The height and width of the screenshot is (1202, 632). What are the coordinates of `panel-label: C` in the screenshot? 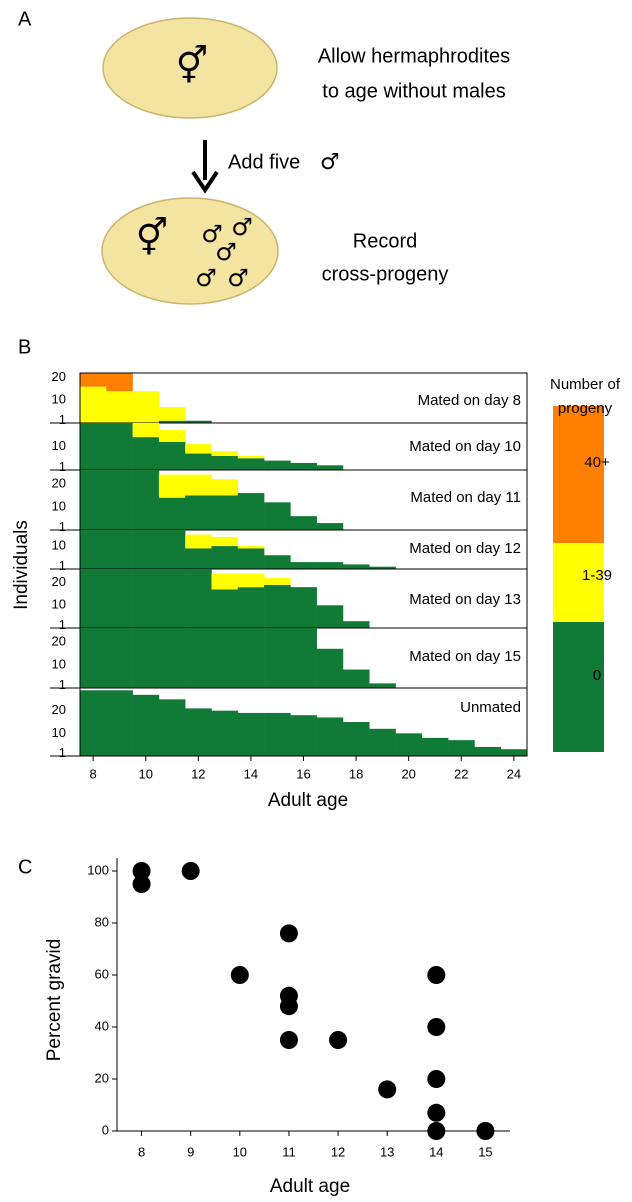 It's located at (25, 867).